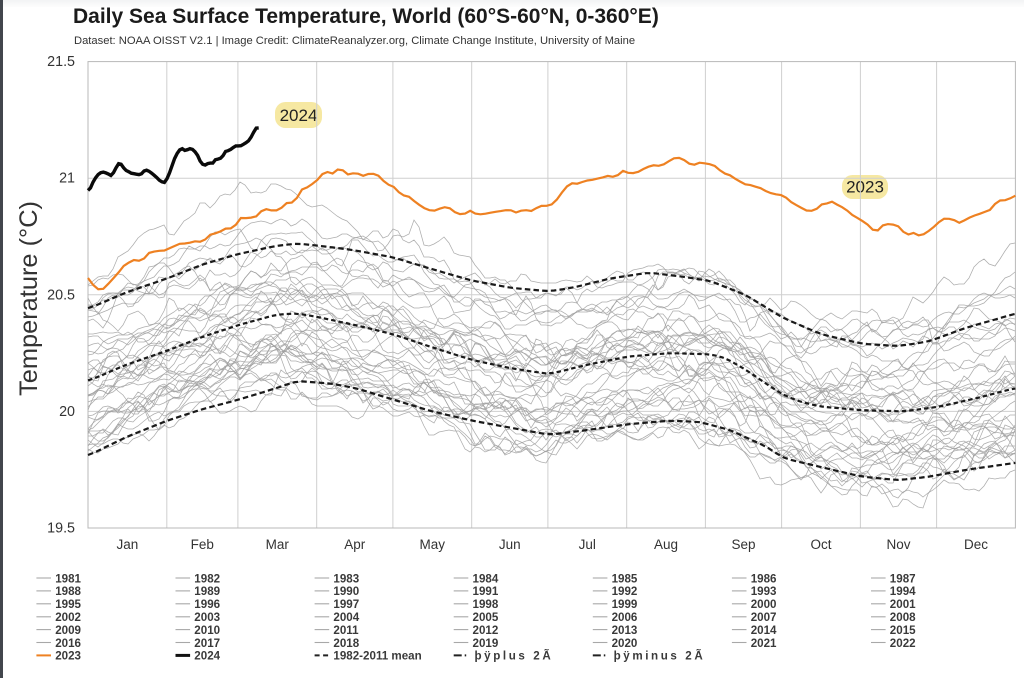 The image size is (1024, 678). What do you see at coordinates (764, 591) in the screenshot?
I see `svg-text: 1993` at bounding box center [764, 591].